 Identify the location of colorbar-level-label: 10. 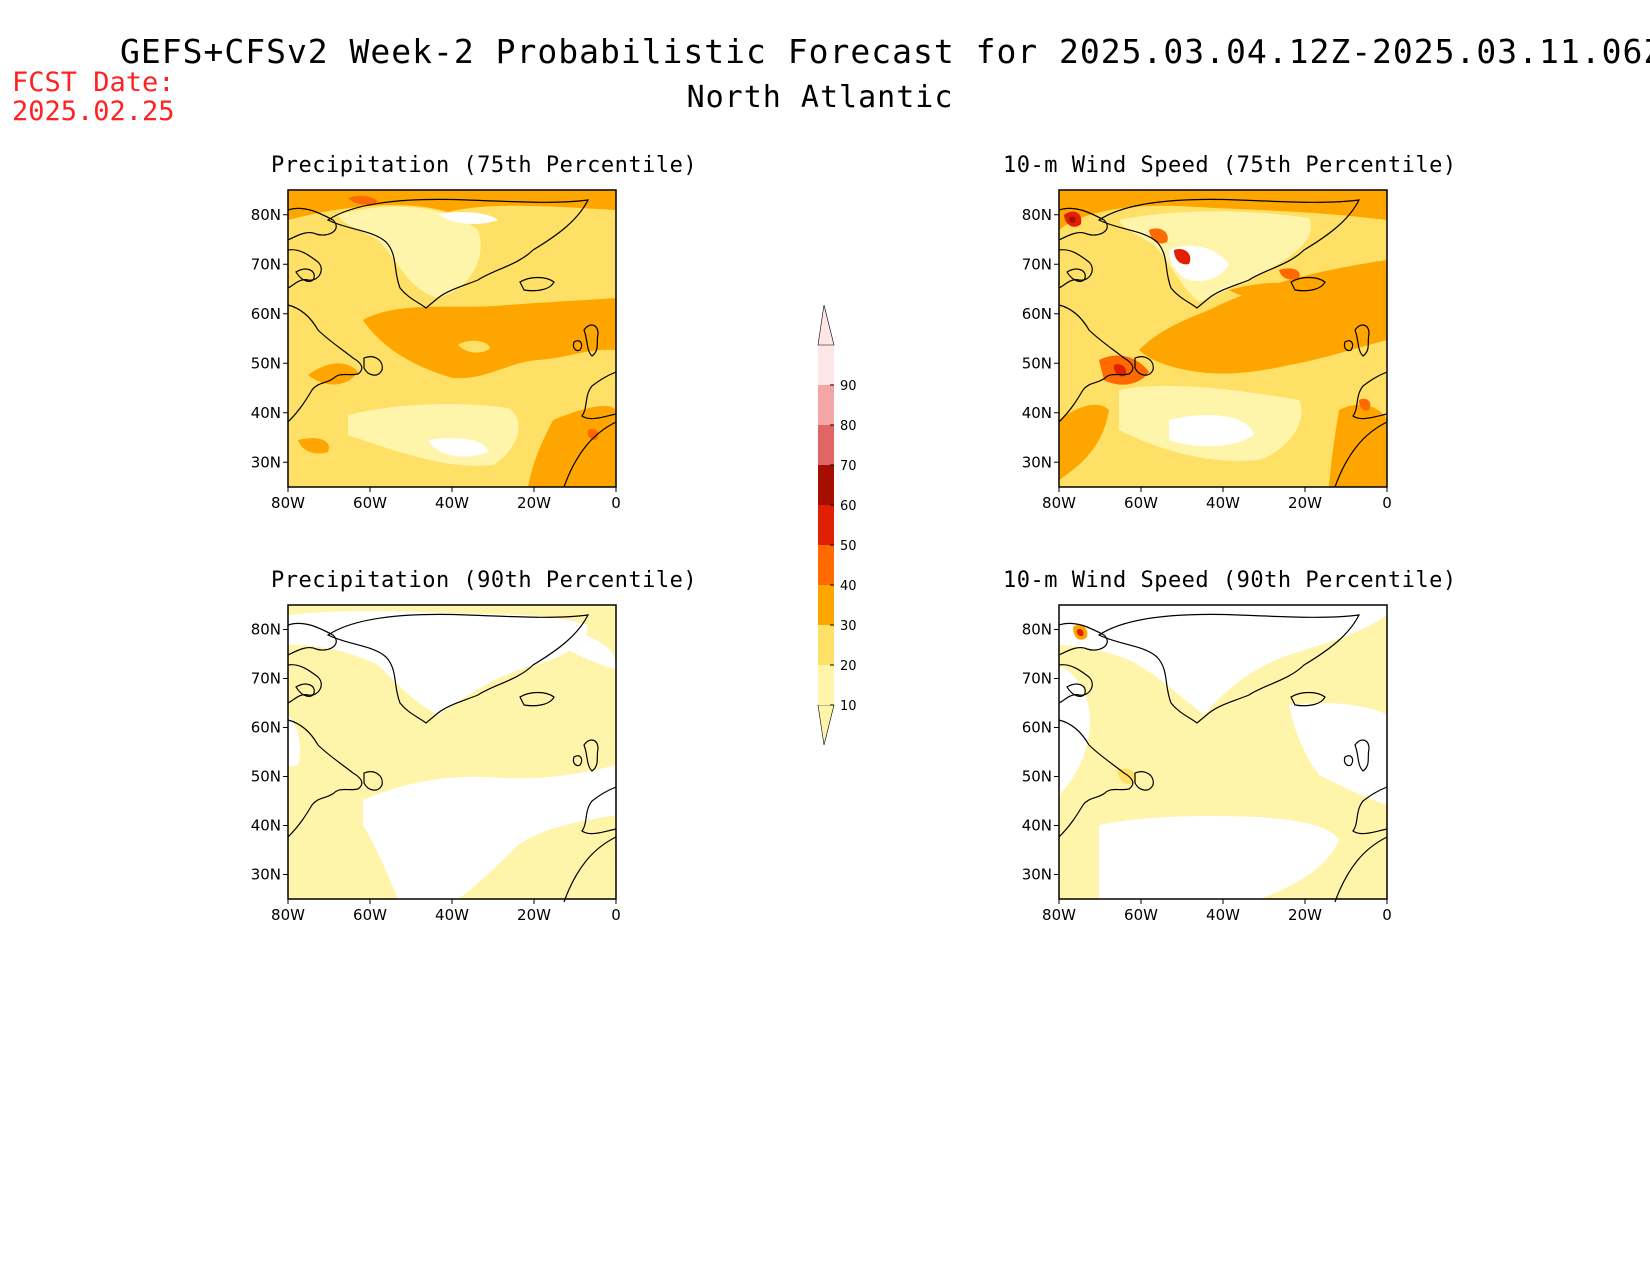
(848, 706).